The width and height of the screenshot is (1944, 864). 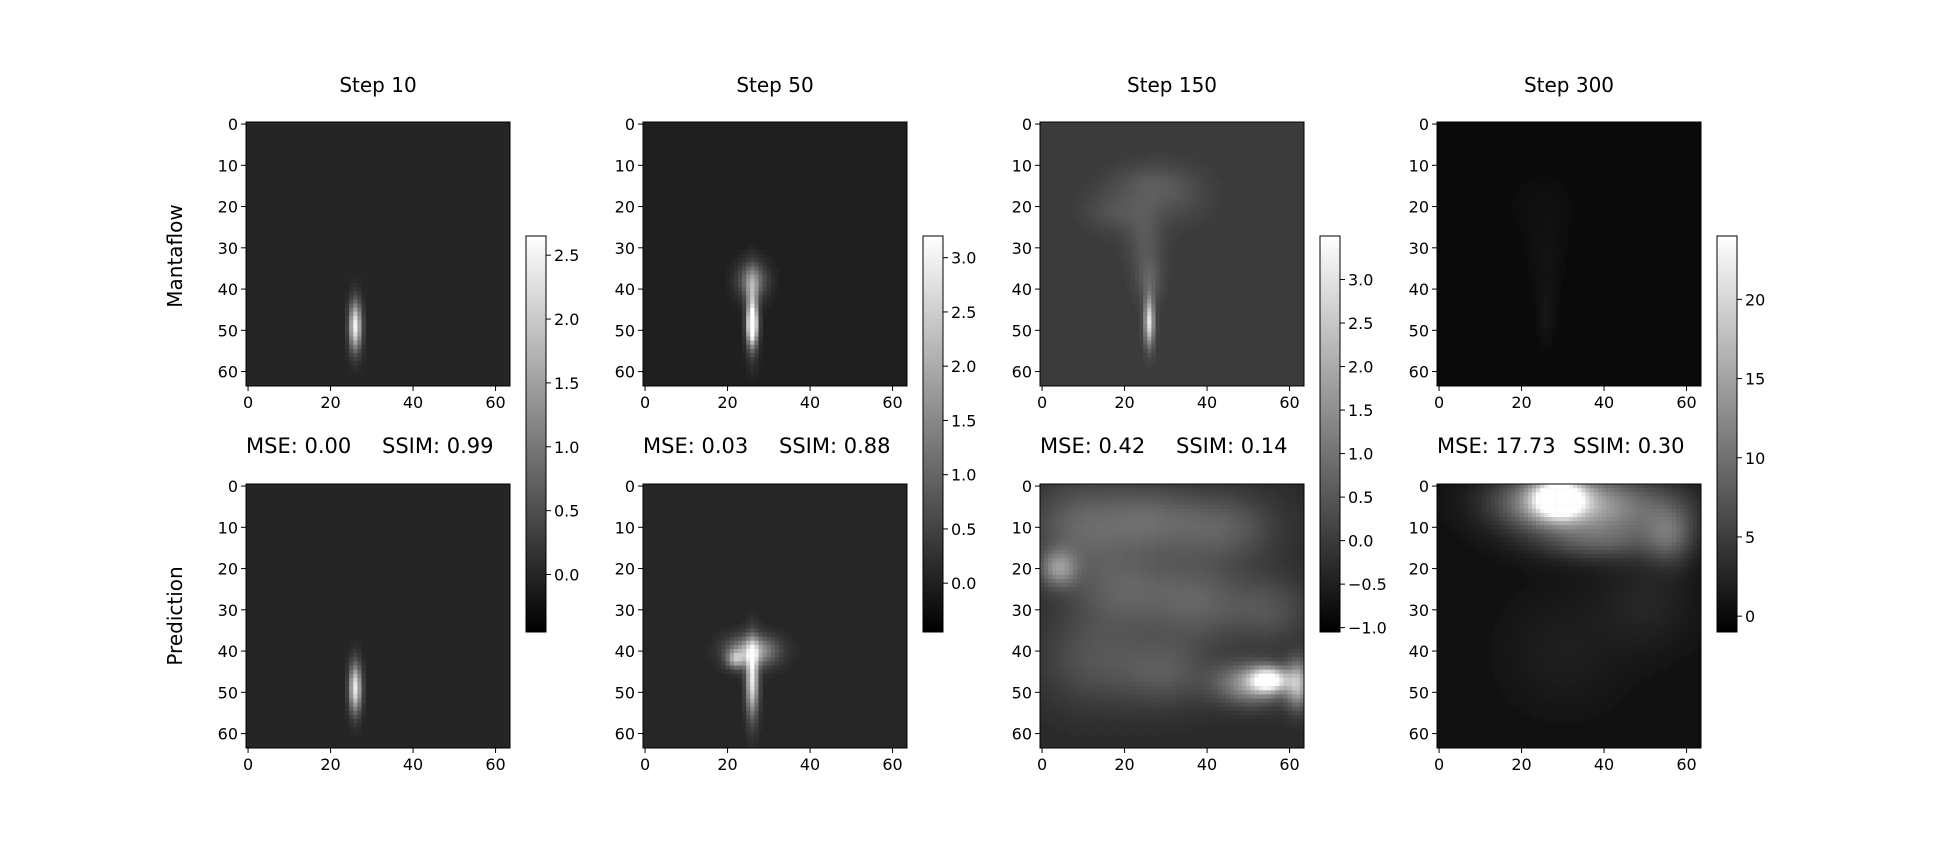 I want to click on panel-title: Step 150, so click(x=1172, y=85).